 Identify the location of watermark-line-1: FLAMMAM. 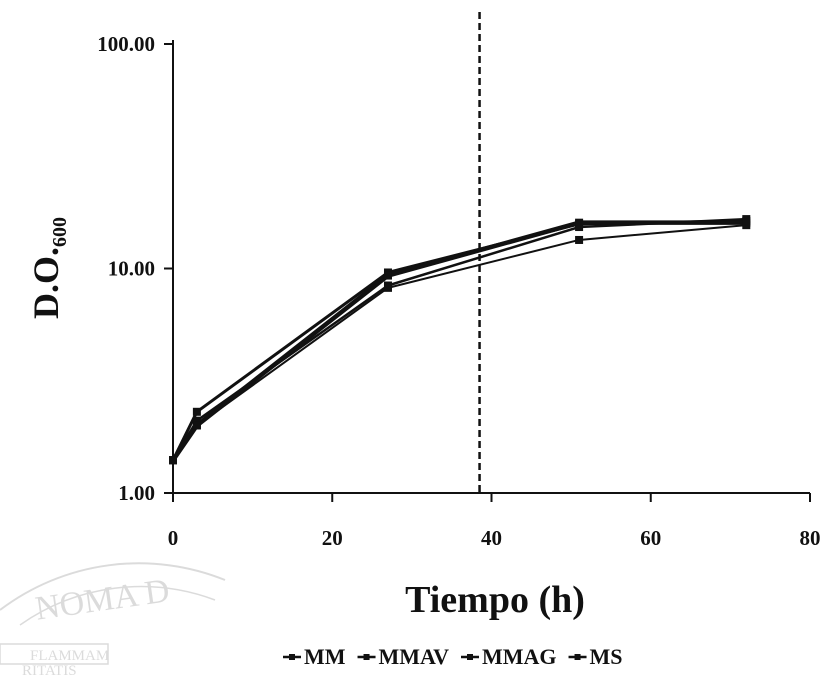
(69, 656).